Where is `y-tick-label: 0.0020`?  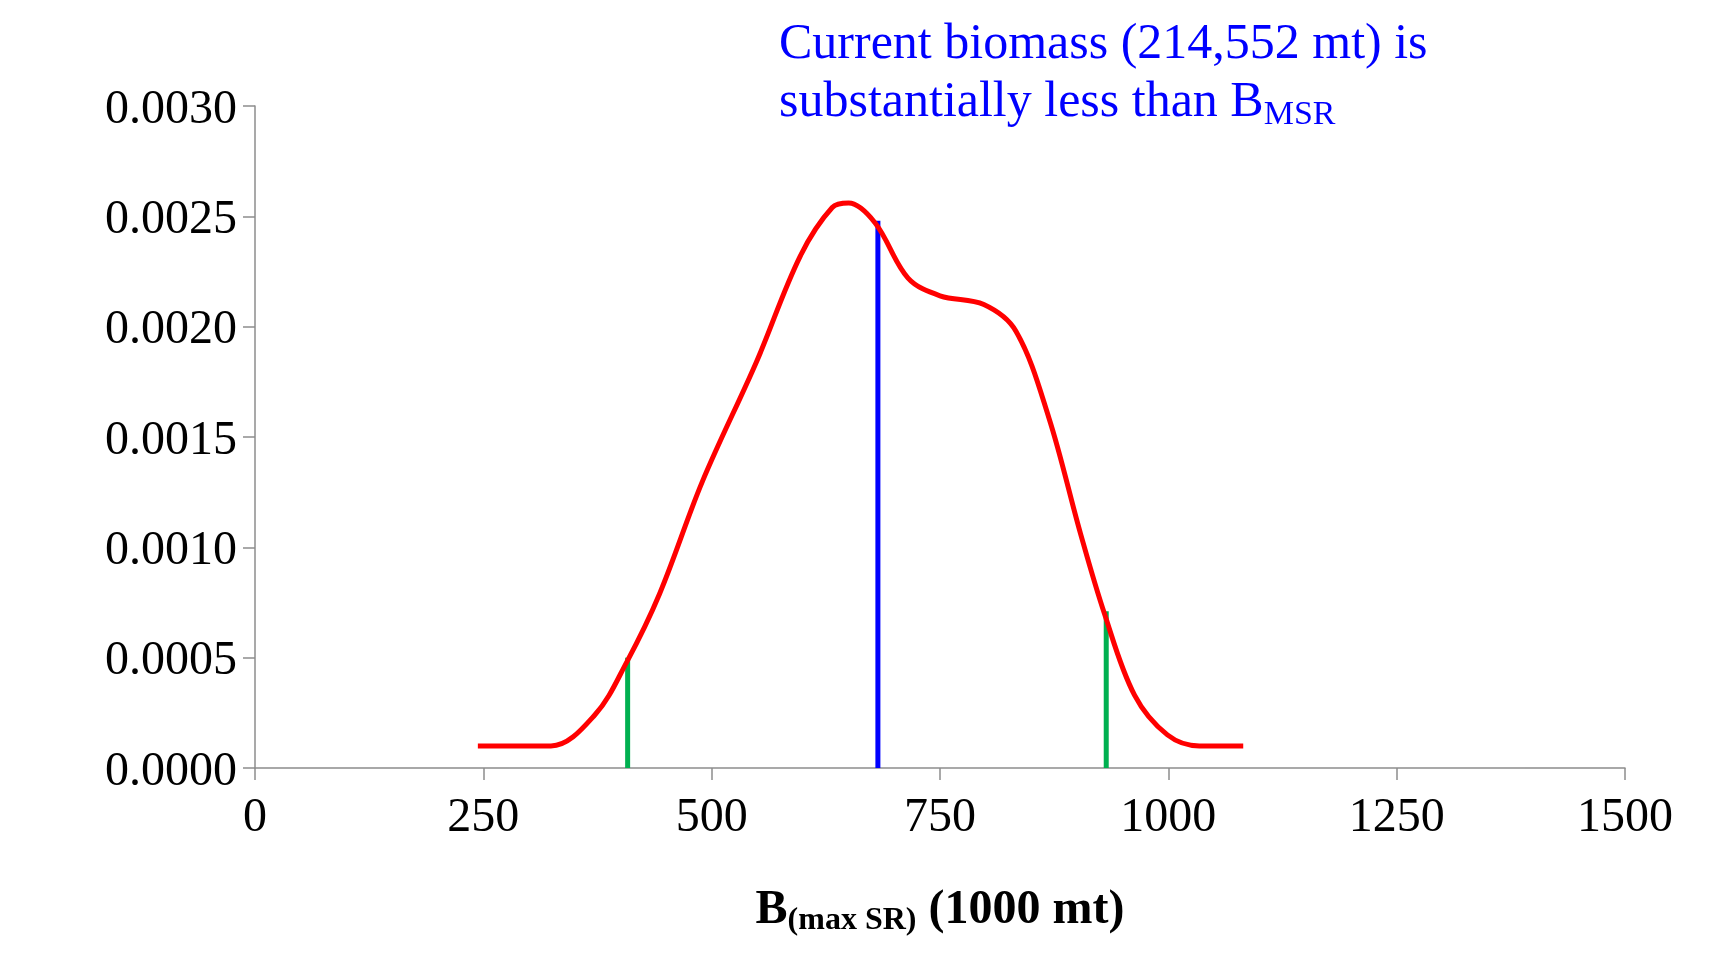 y-tick-label: 0.0020 is located at coordinates (171, 327).